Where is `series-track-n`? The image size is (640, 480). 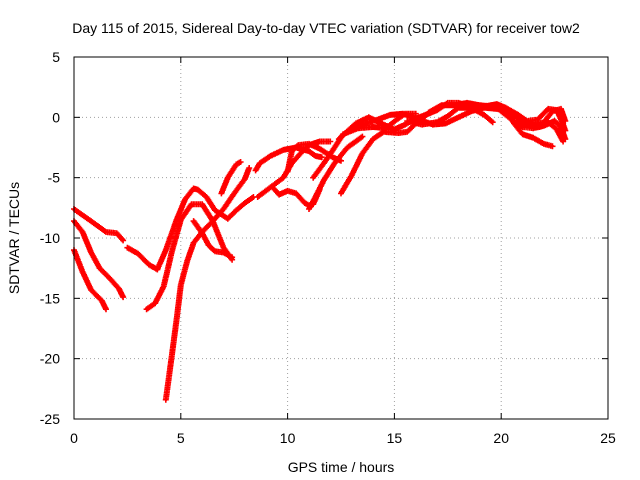 series-track-n is located at coordinates (336, 172).